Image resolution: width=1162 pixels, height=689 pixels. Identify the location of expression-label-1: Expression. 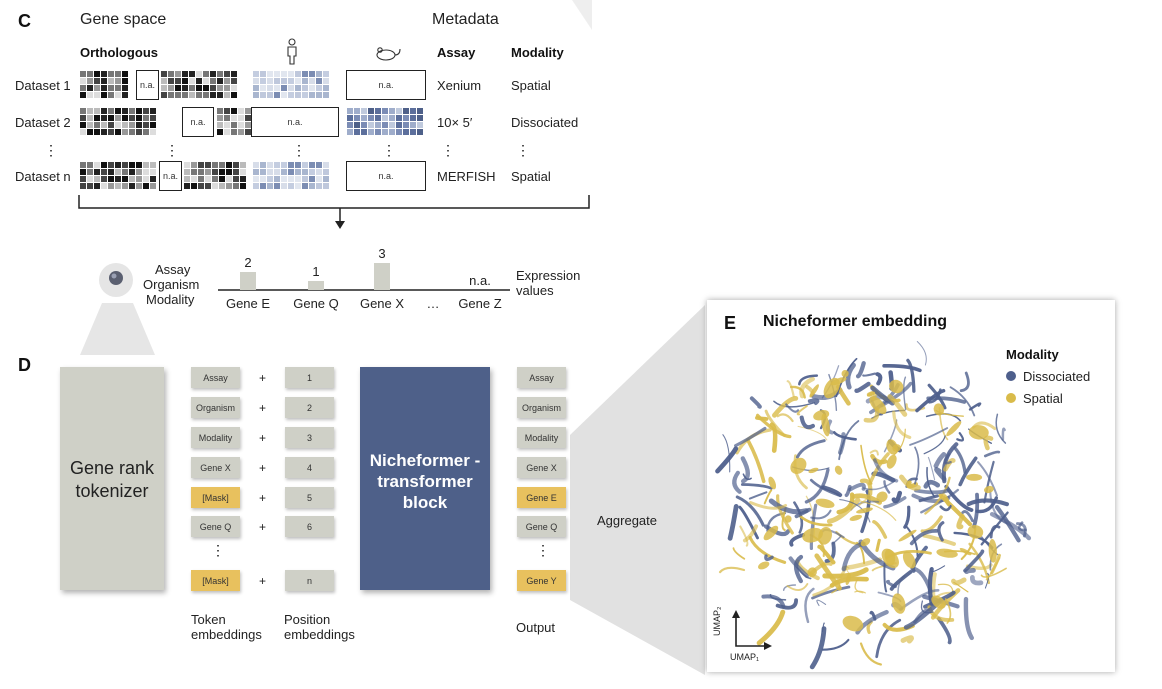
(548, 275).